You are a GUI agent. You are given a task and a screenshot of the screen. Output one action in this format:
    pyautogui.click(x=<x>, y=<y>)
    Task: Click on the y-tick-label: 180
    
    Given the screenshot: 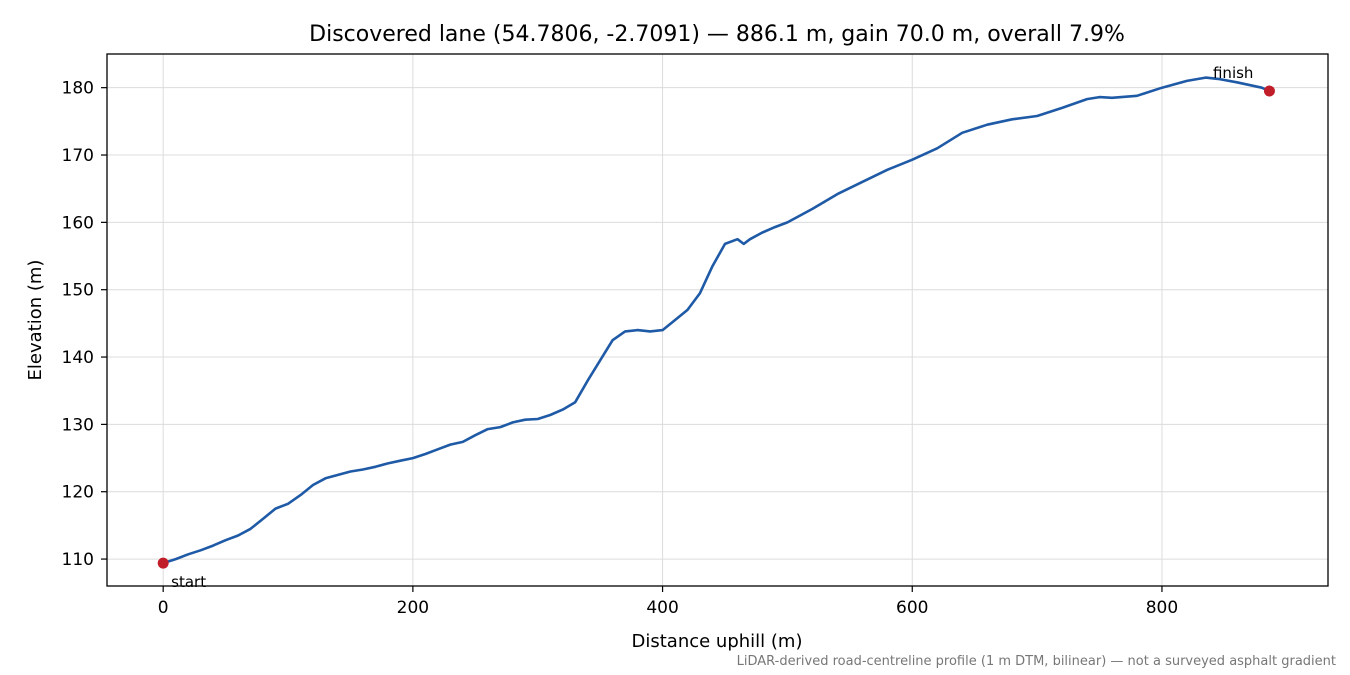 What is the action you would take?
    pyautogui.click(x=78, y=89)
    